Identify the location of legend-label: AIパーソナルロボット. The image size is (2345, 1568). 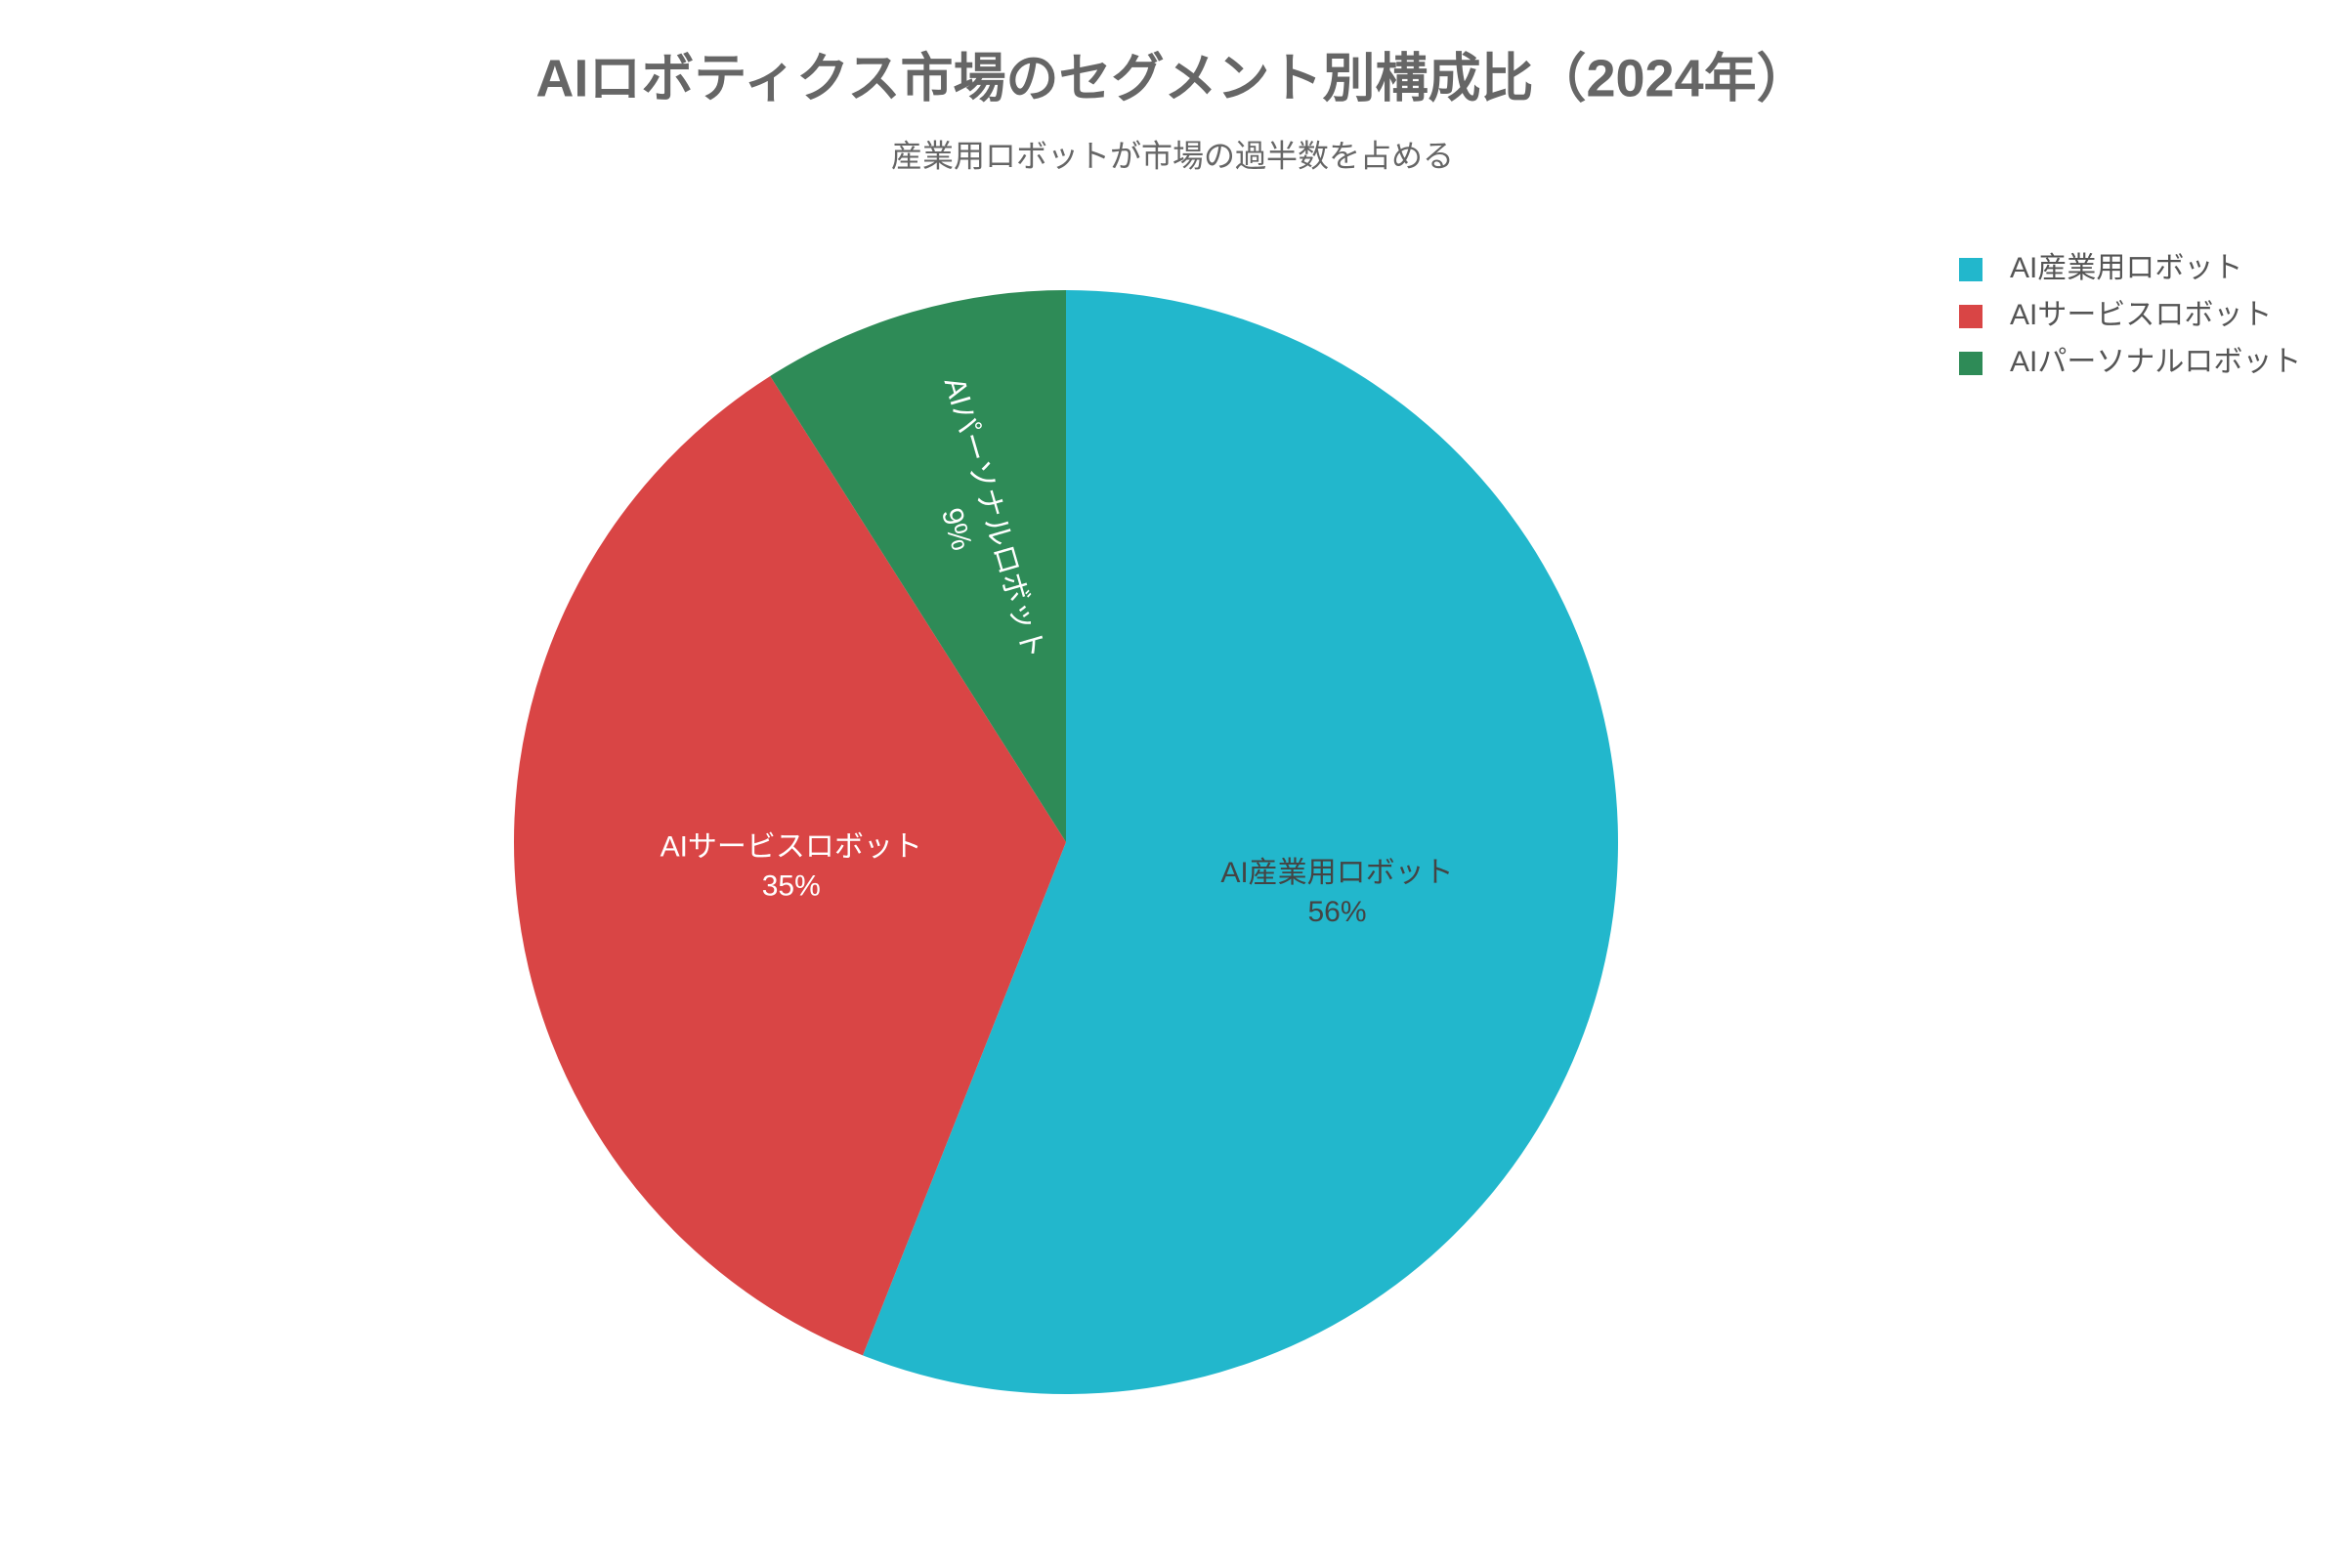
(2155, 362).